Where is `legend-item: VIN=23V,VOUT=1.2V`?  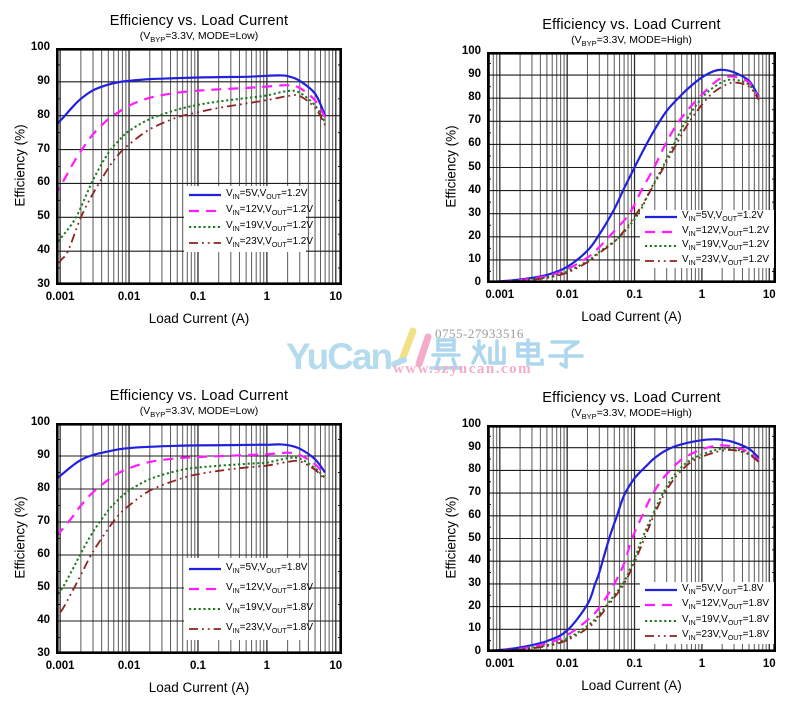 legend-item: VIN=23V,VOUT=1.2V is located at coordinates (707, 261).